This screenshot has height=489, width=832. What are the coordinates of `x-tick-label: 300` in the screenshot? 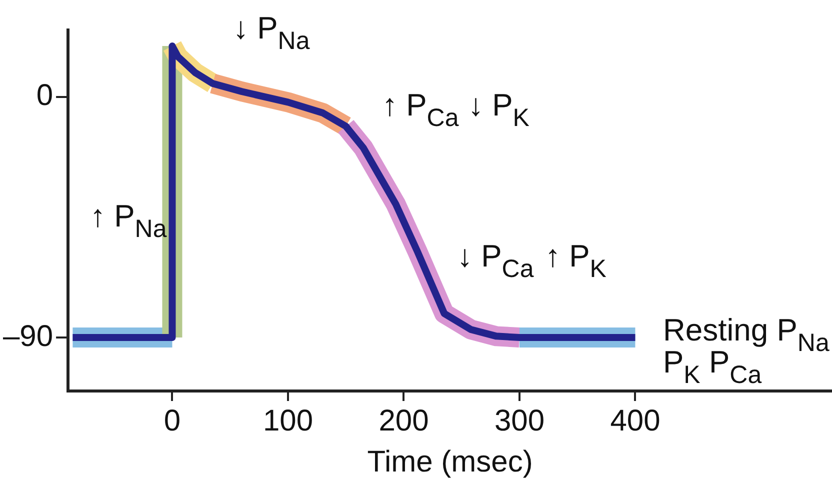 It's located at (519, 421).